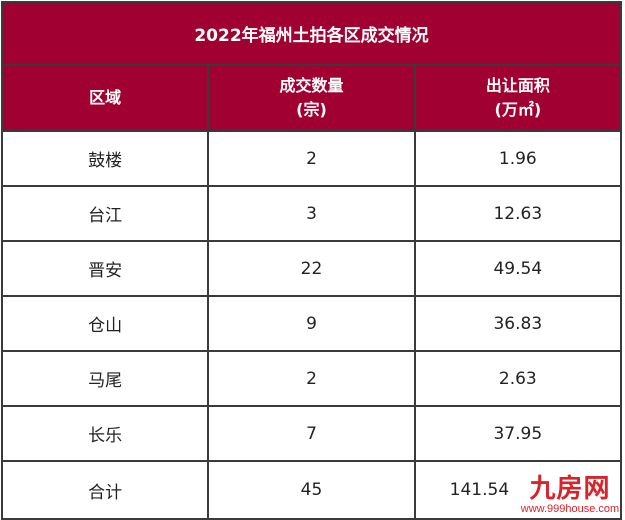 This screenshot has height=520, width=625. I want to click on cell-area: 36.83, so click(518, 323).